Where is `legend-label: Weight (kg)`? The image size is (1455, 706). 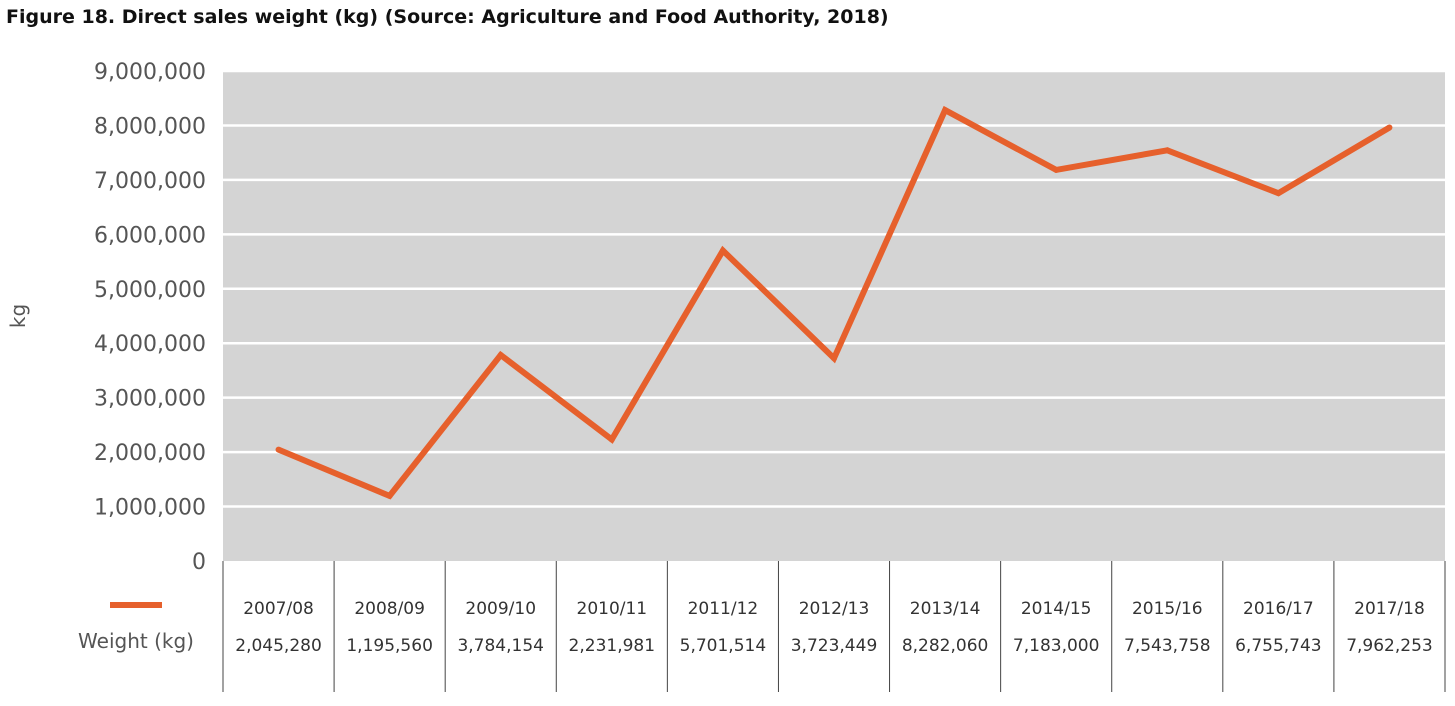
legend-label: Weight (kg) is located at coordinates (136, 641).